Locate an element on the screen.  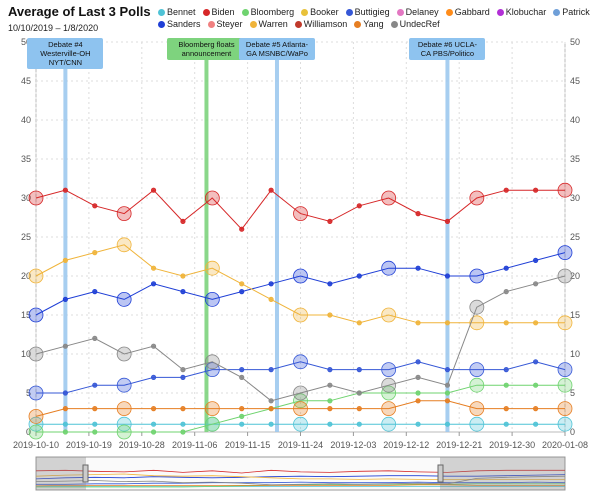
x-tick-label: 2019-10-28 is located at coordinates (142, 445).